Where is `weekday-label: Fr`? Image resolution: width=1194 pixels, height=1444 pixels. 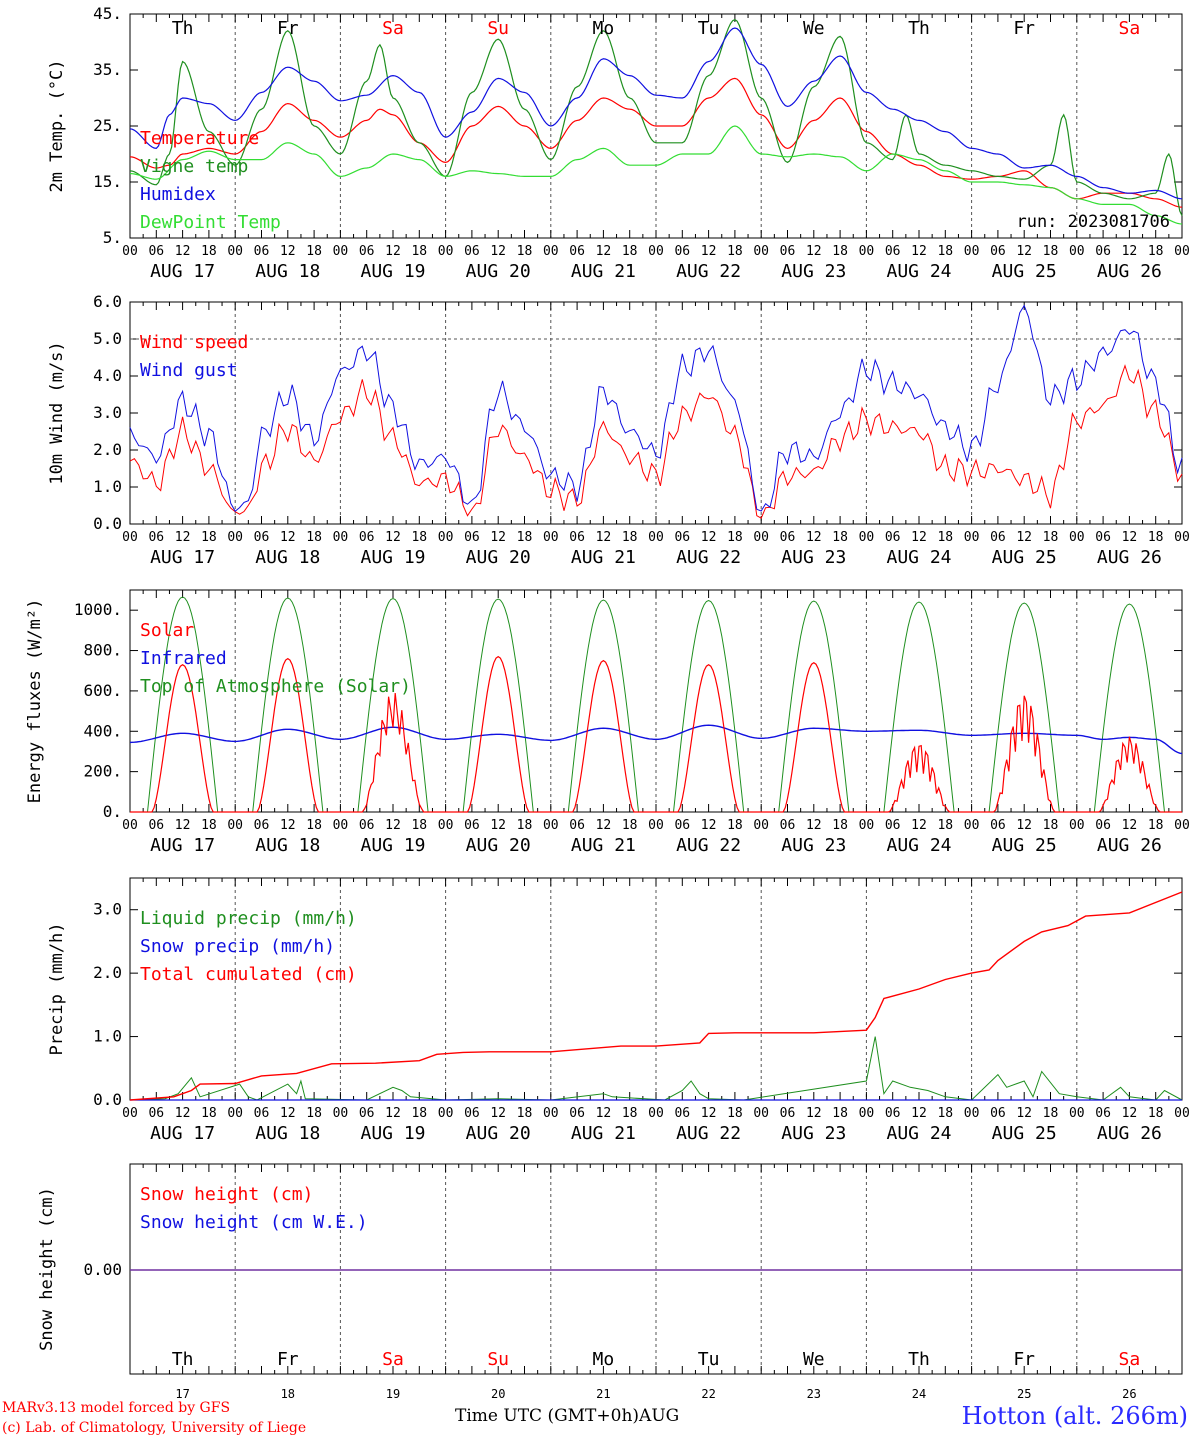 weekday-label: Fr is located at coordinates (1024, 28).